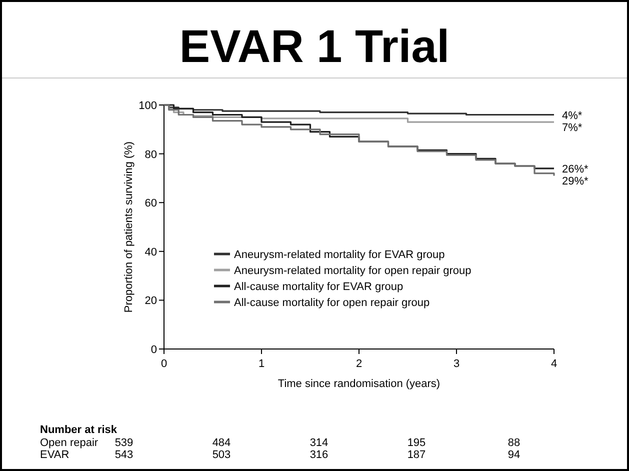  Describe the element at coordinates (124, 443) in the screenshot. I see `text: 539` at that location.